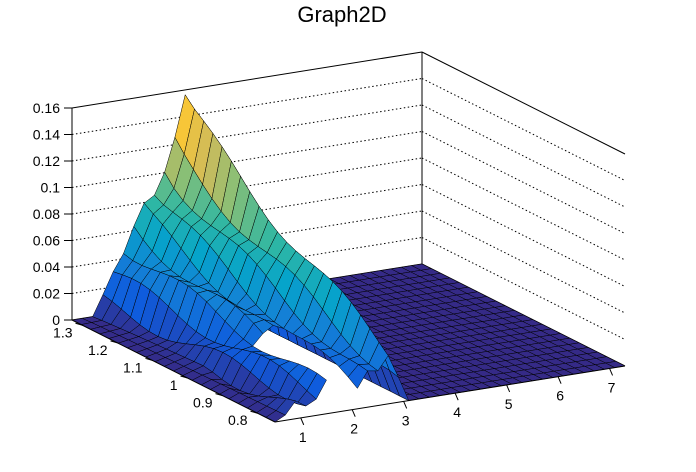 The image size is (696, 472). What do you see at coordinates (46, 108) in the screenshot?
I see `z-tick-label: 0.16` at bounding box center [46, 108].